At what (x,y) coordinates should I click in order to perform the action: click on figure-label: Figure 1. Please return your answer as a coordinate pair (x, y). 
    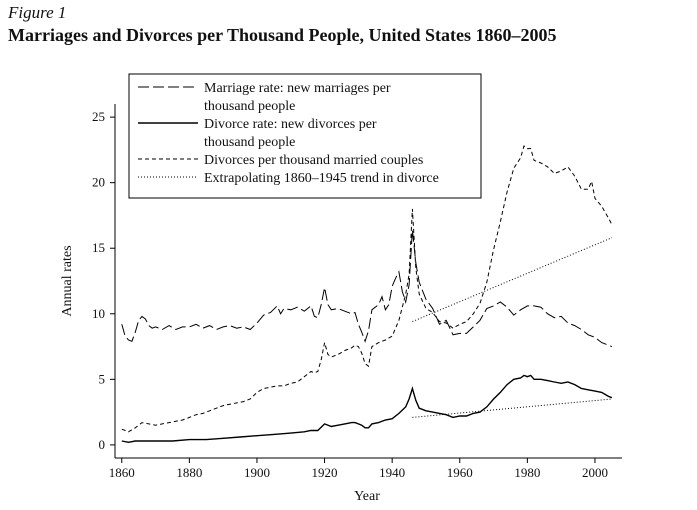
    Looking at the image, I should click on (37, 12).